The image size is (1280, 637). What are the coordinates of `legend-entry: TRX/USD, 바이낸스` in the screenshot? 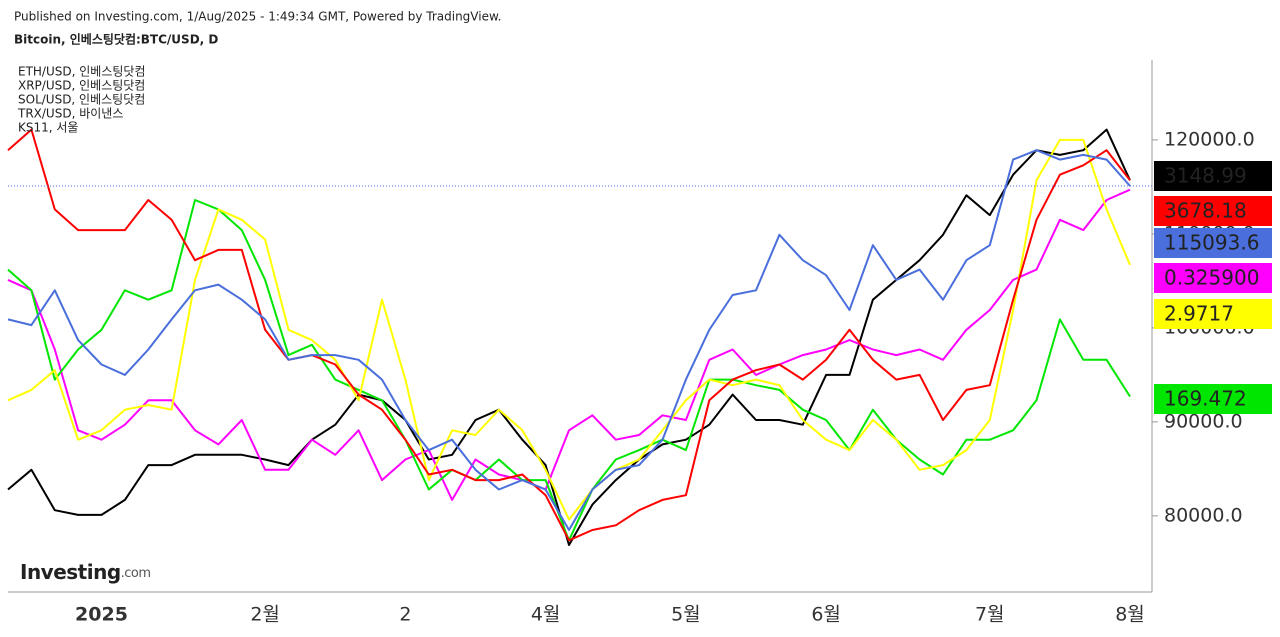 It's located at (70, 114).